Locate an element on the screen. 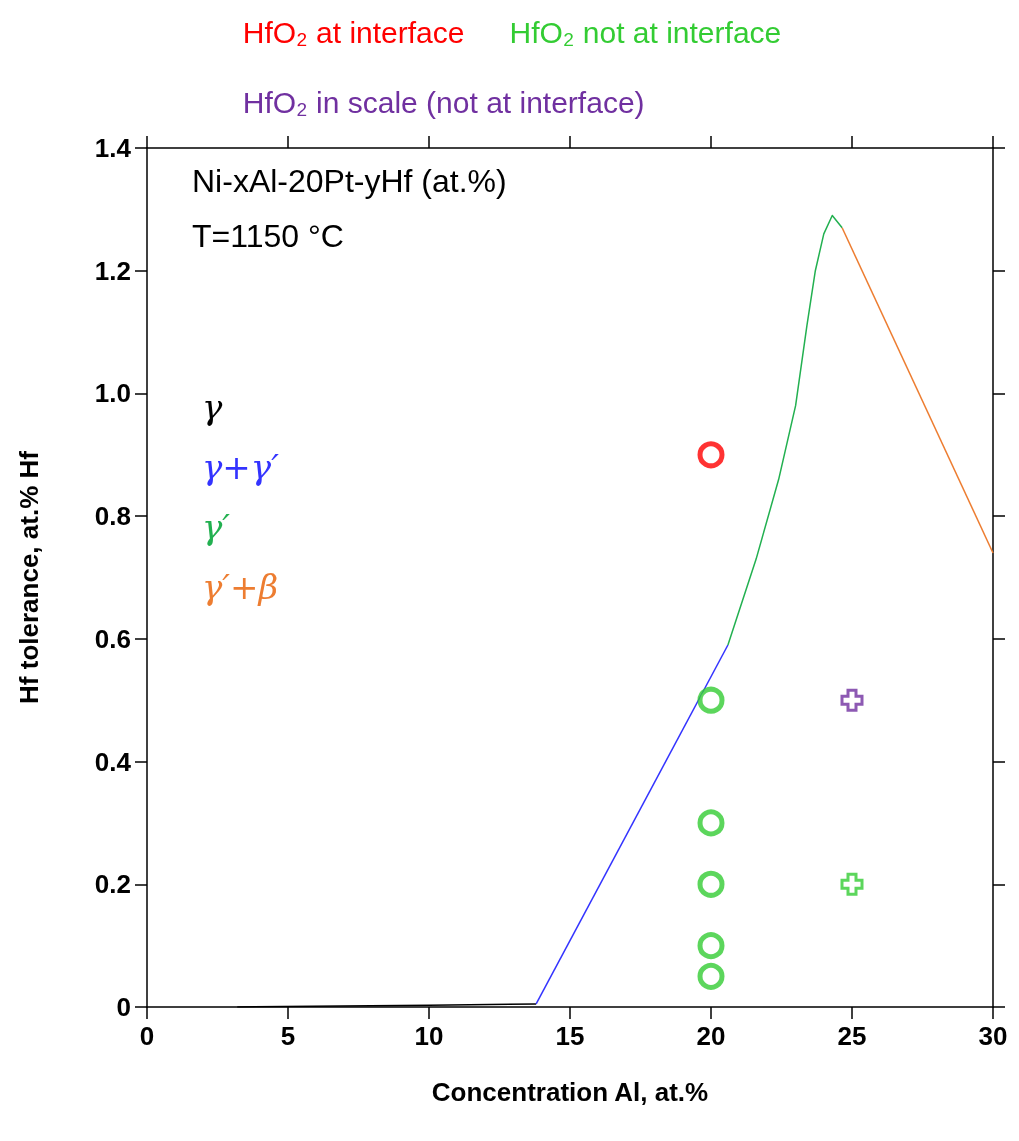  y-tick-label: 0.2 is located at coordinates (112, 884).